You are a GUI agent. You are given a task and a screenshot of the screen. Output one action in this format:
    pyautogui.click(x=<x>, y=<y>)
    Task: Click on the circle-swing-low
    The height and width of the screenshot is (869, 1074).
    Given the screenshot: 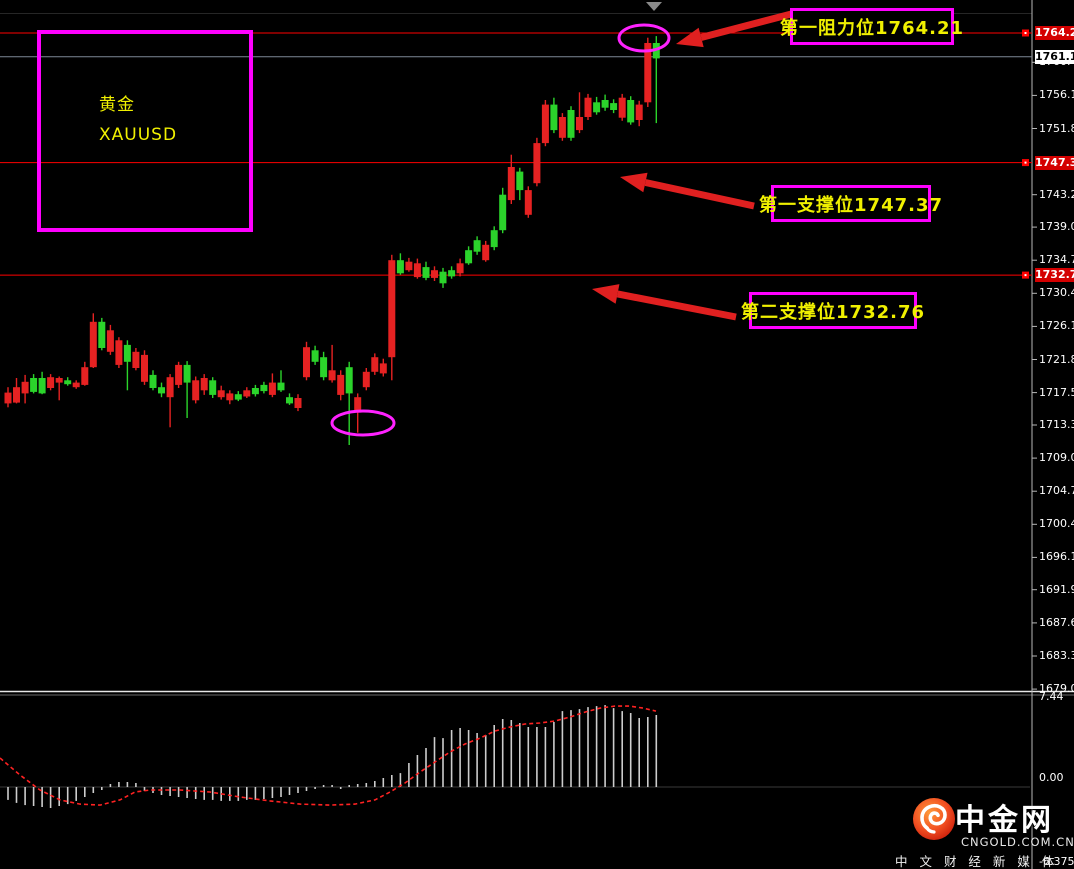 What is the action you would take?
    pyautogui.click(x=363, y=423)
    